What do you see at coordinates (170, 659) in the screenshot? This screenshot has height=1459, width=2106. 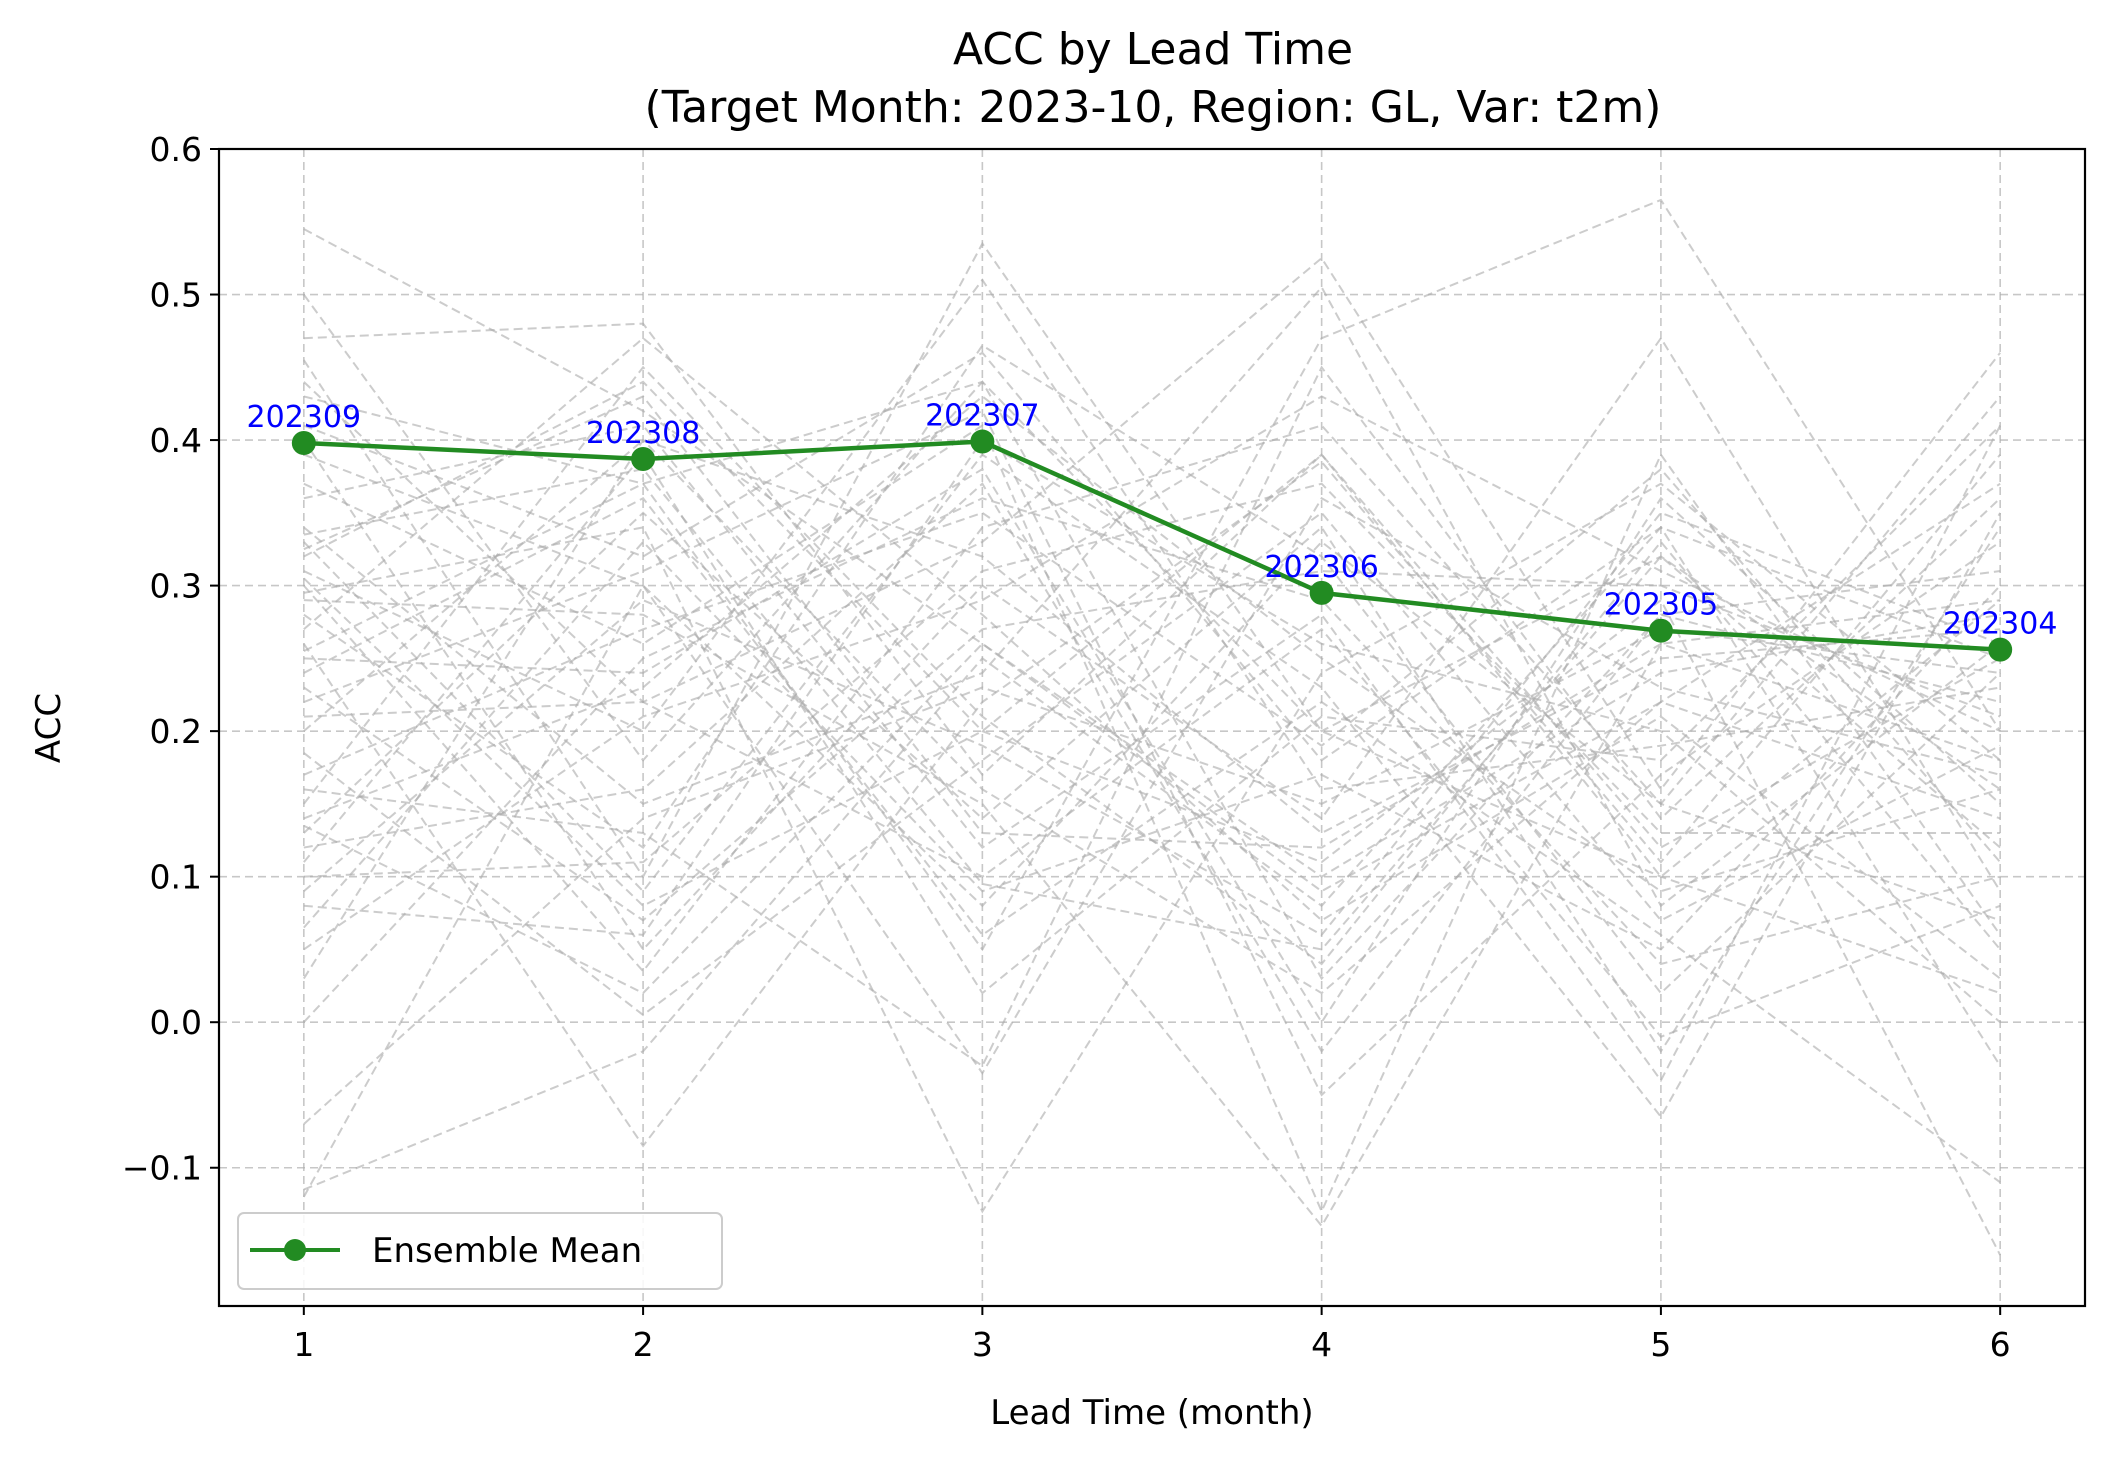 I see `y-axis-ticks: −0.1 0.0 0.1 0.2 0.3 0.4 0.5 0.6` at bounding box center [170, 659].